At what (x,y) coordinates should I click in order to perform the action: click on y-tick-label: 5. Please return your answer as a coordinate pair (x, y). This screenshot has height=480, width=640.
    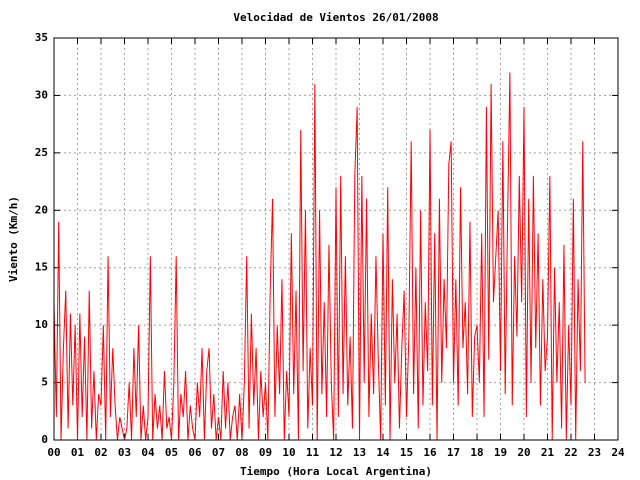
    Looking at the image, I should click on (44, 382).